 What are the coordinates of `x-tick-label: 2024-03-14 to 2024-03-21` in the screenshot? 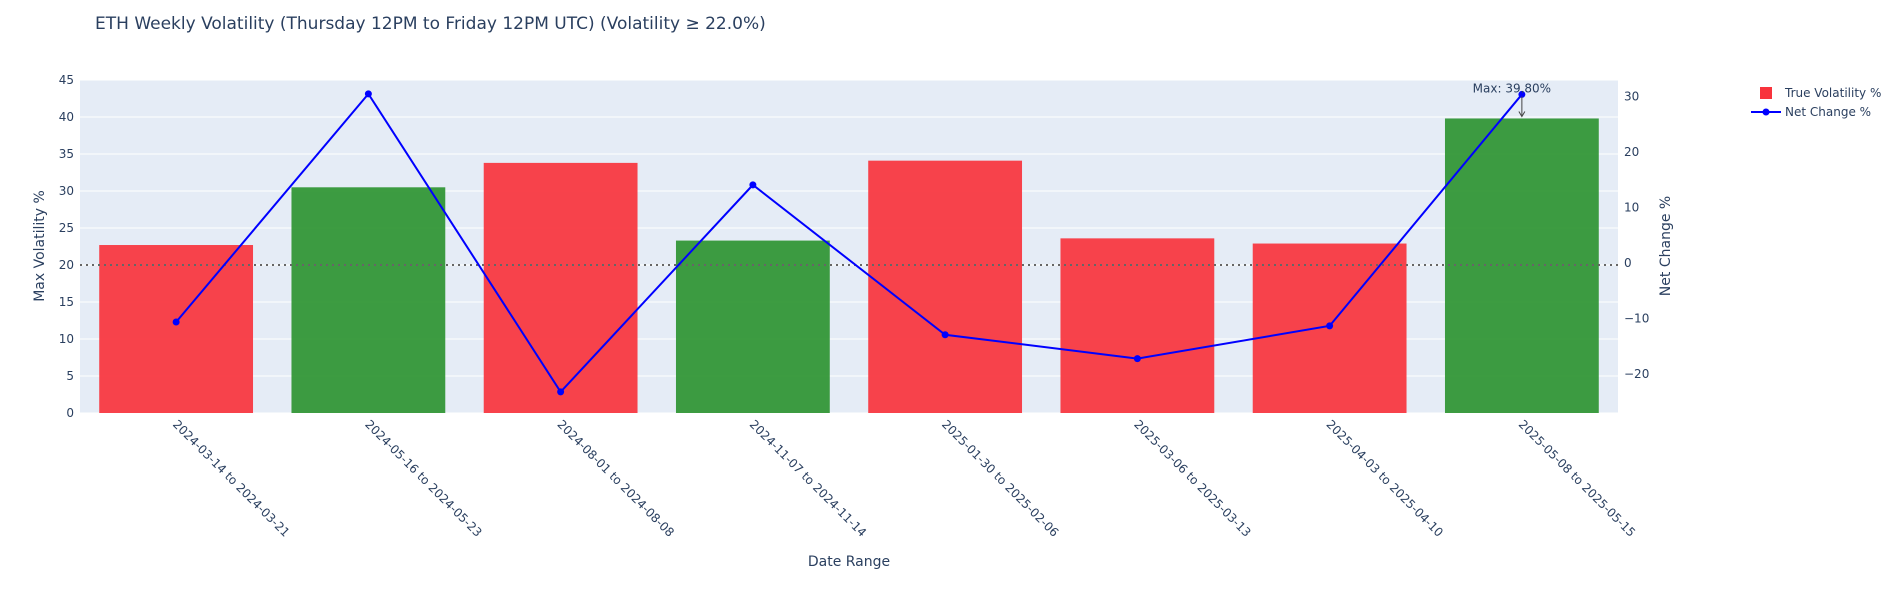 It's located at (231, 478).